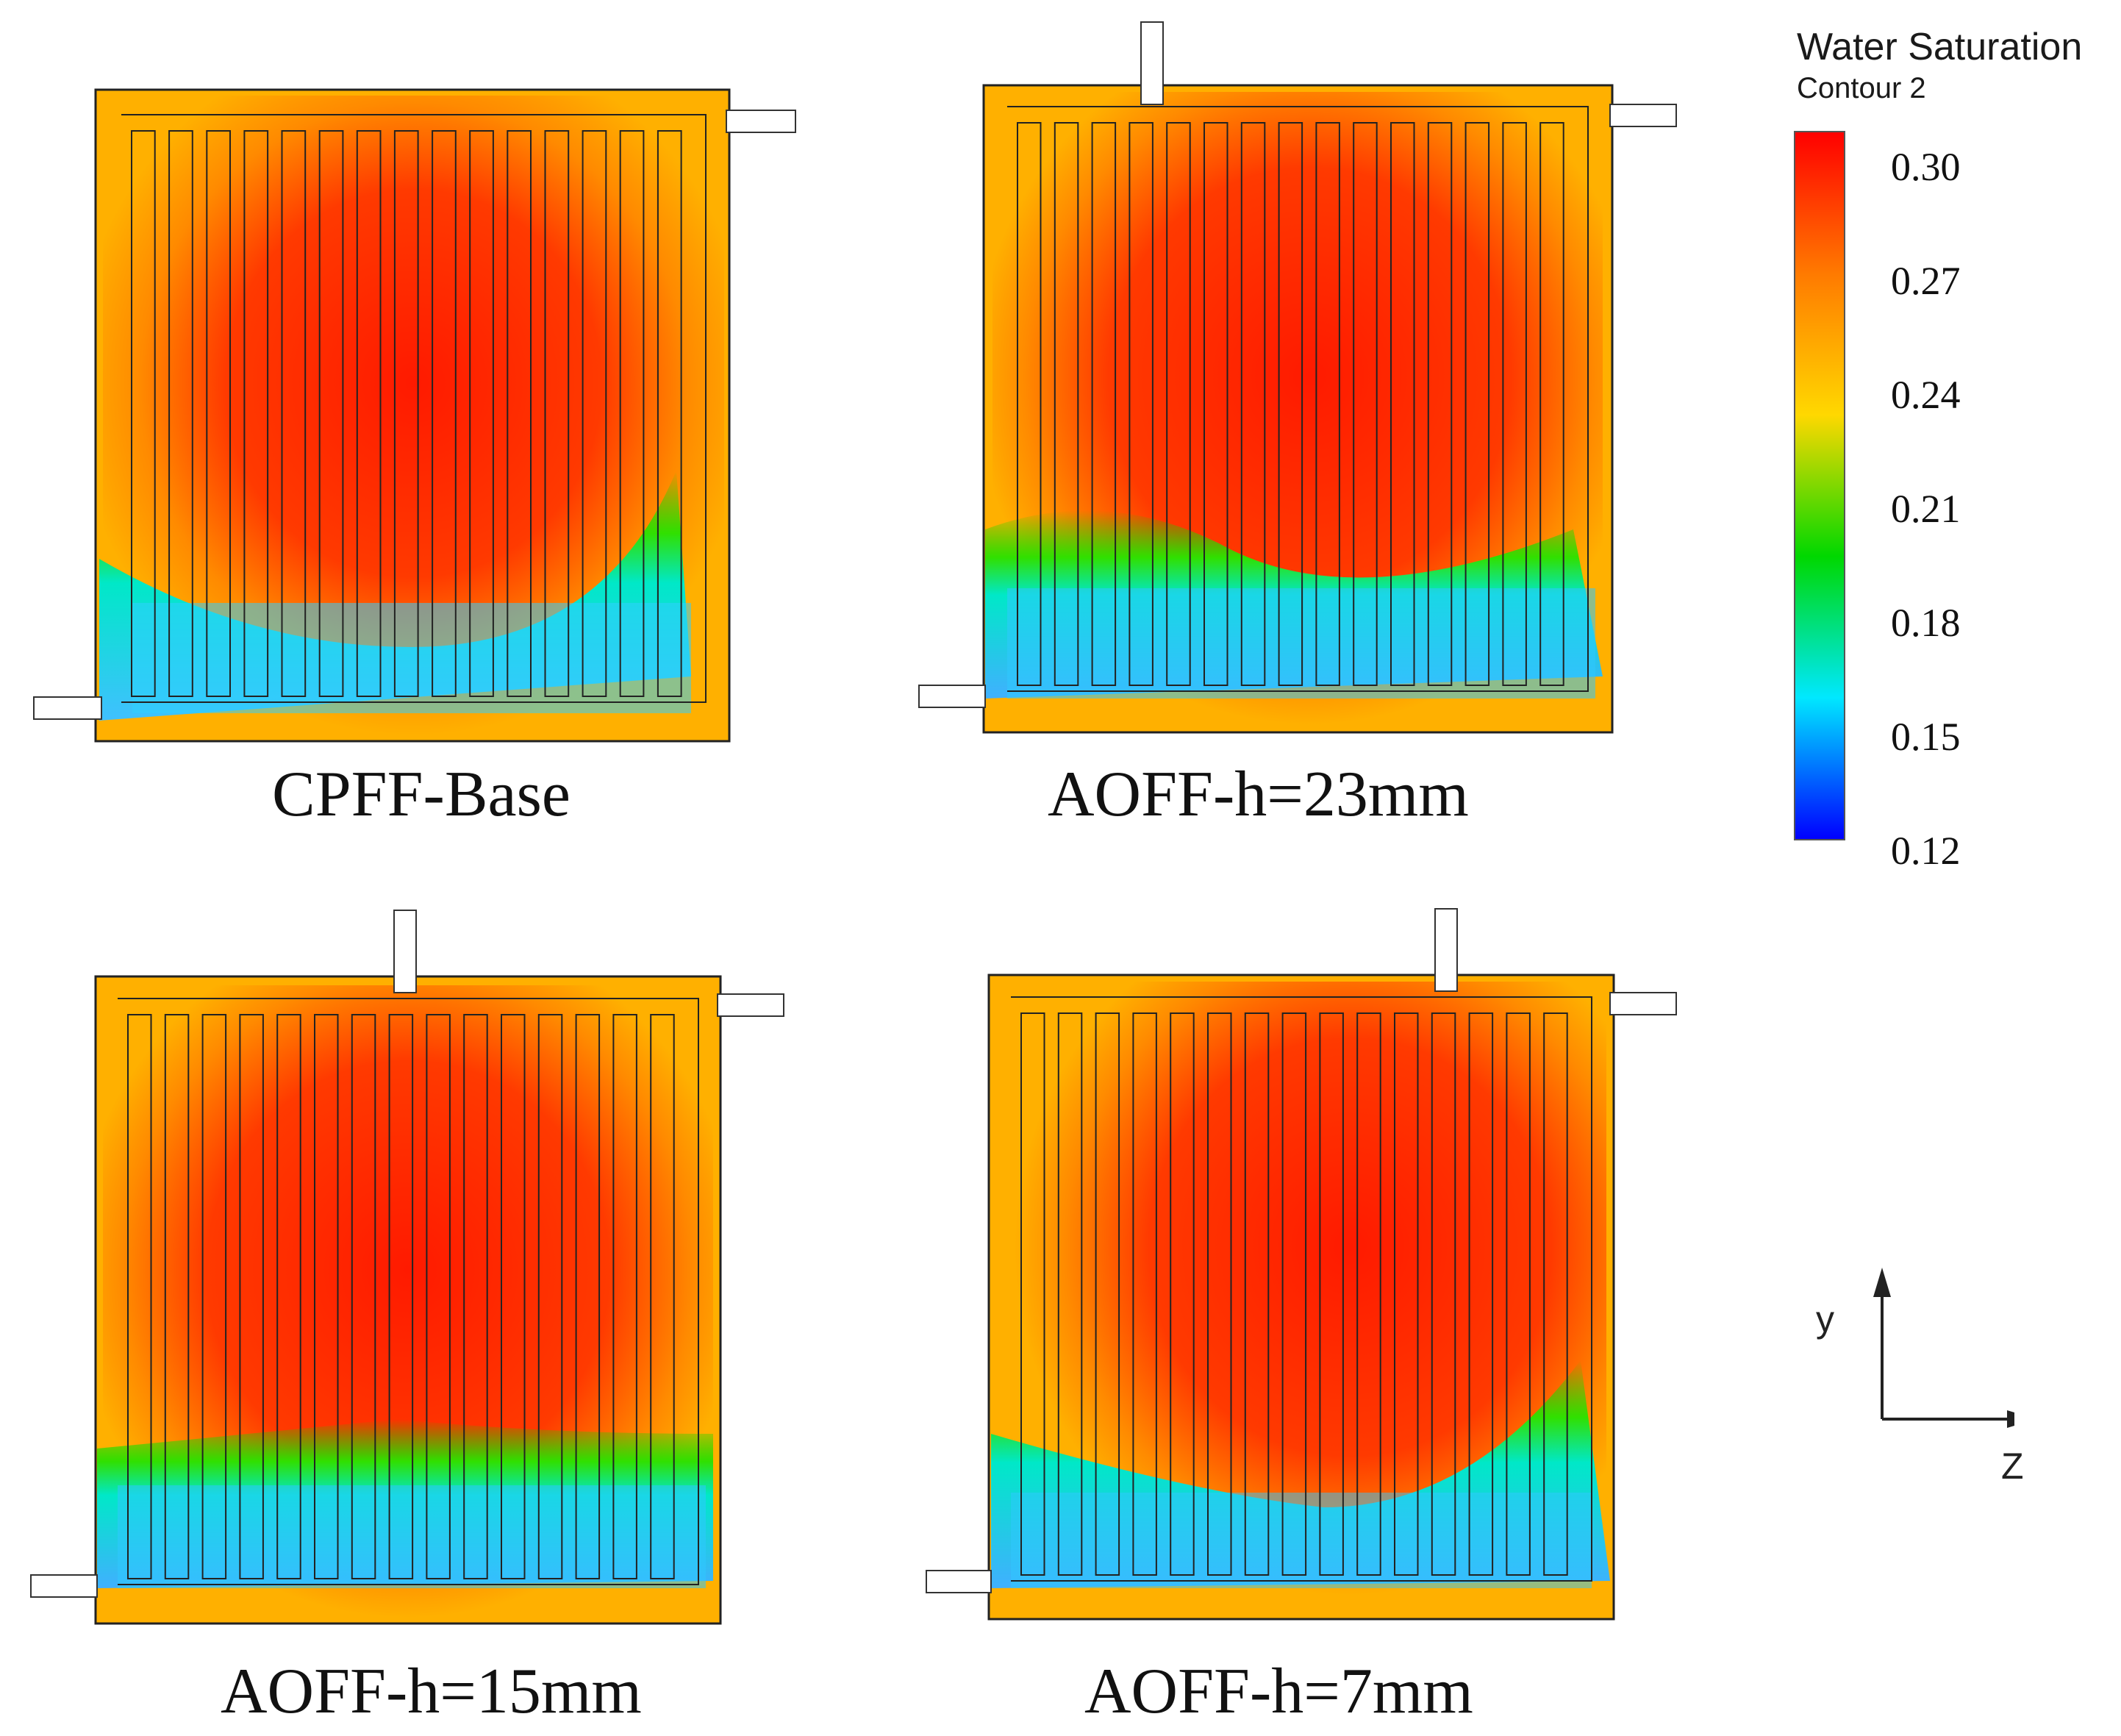 The height and width of the screenshot is (1736, 2121). What do you see at coordinates (1825, 1319) in the screenshot?
I see `y-axis-label: y` at bounding box center [1825, 1319].